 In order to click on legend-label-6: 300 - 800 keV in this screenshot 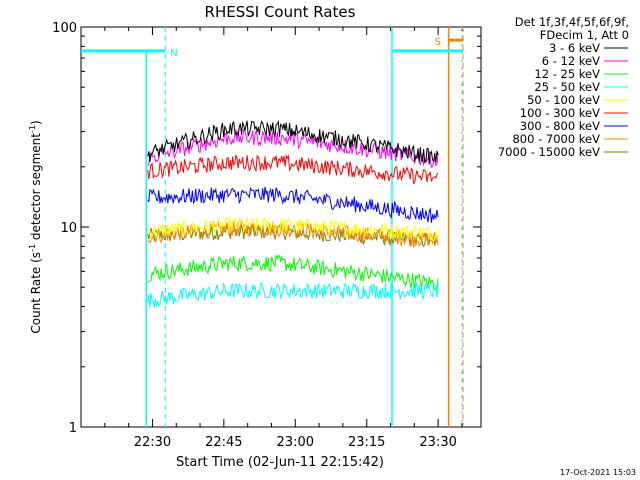, I will do `click(560, 126)`.